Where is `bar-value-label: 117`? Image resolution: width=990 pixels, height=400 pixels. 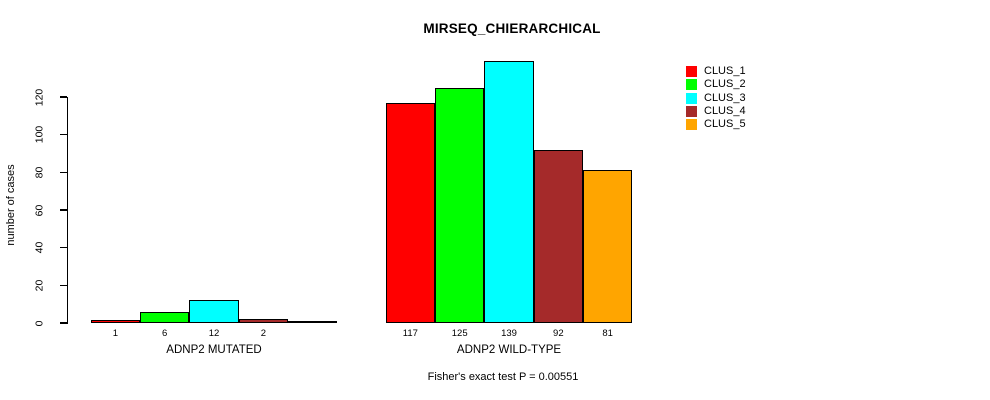
bar-value-label: 117 is located at coordinates (410, 333).